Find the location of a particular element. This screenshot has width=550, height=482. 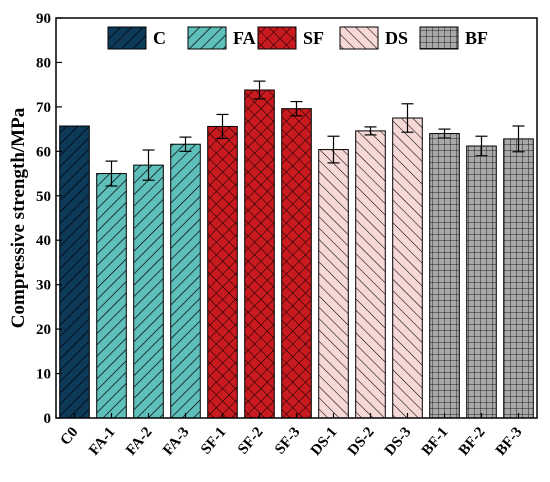

x-tick-label: BF-1 is located at coordinates (435, 441).